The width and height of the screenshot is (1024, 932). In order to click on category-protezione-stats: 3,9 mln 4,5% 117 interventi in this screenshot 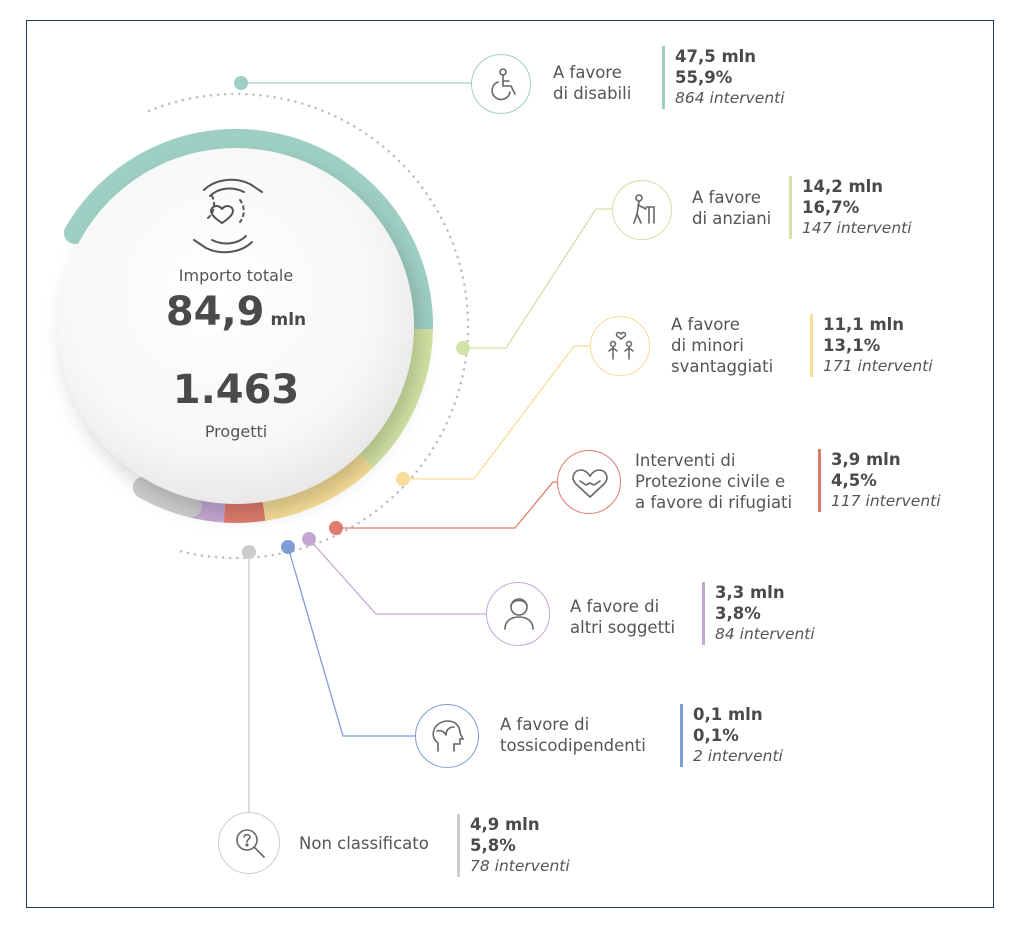, I will do `click(889, 480)`.